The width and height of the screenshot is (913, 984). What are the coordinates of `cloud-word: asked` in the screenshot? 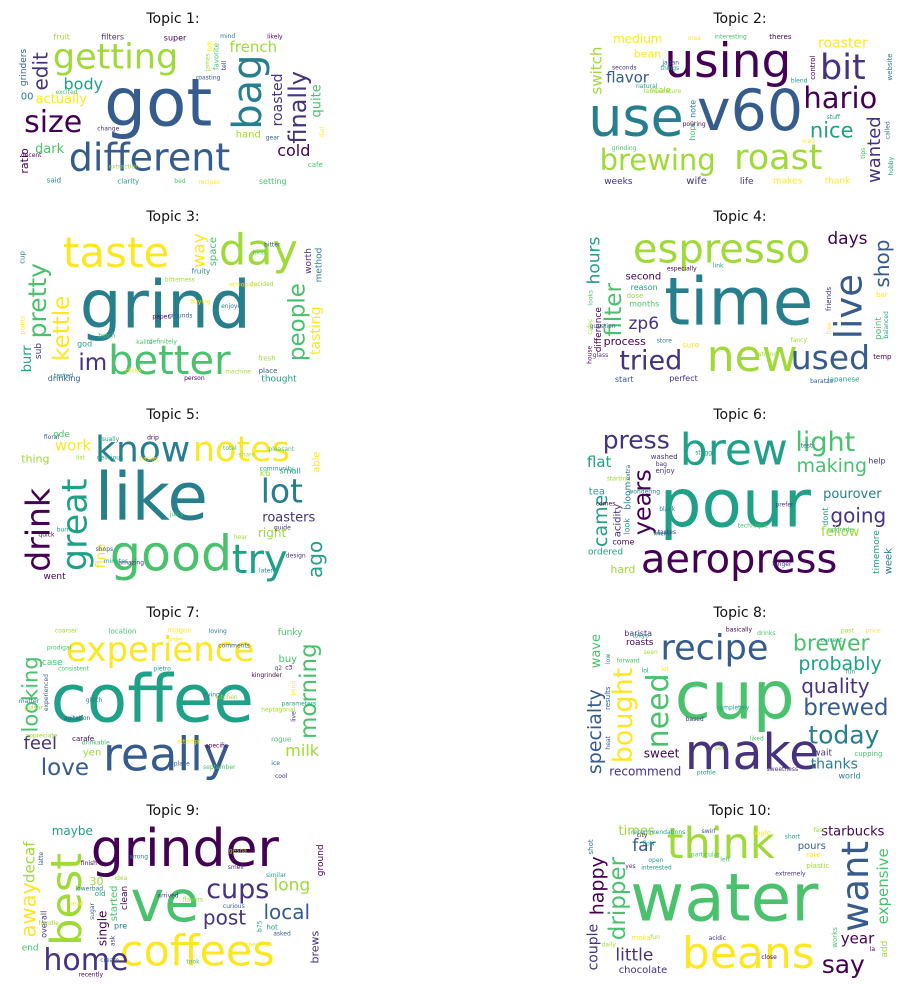 It's located at (282, 934).